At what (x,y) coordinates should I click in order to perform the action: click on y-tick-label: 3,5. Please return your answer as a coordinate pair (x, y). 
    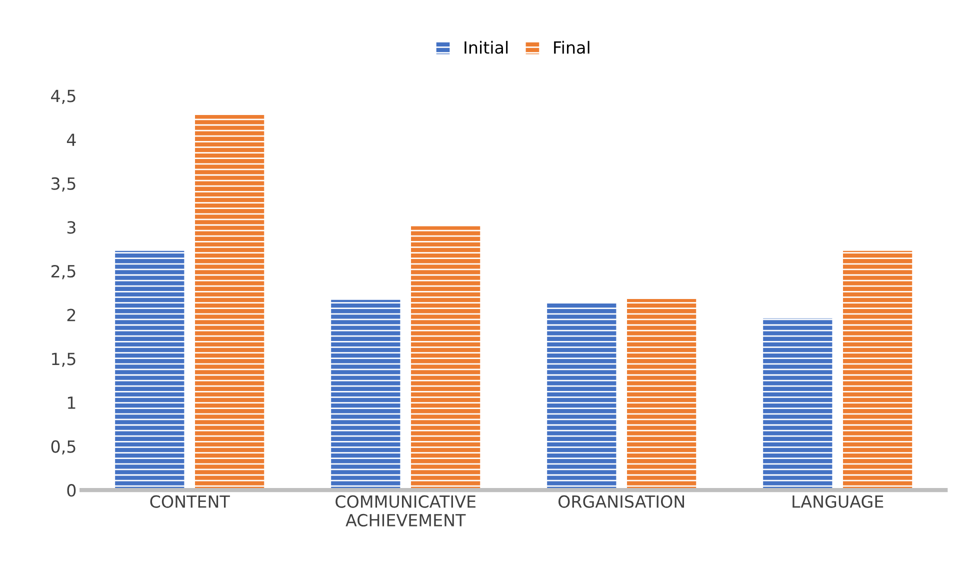
    Looking at the image, I should click on (64, 184).